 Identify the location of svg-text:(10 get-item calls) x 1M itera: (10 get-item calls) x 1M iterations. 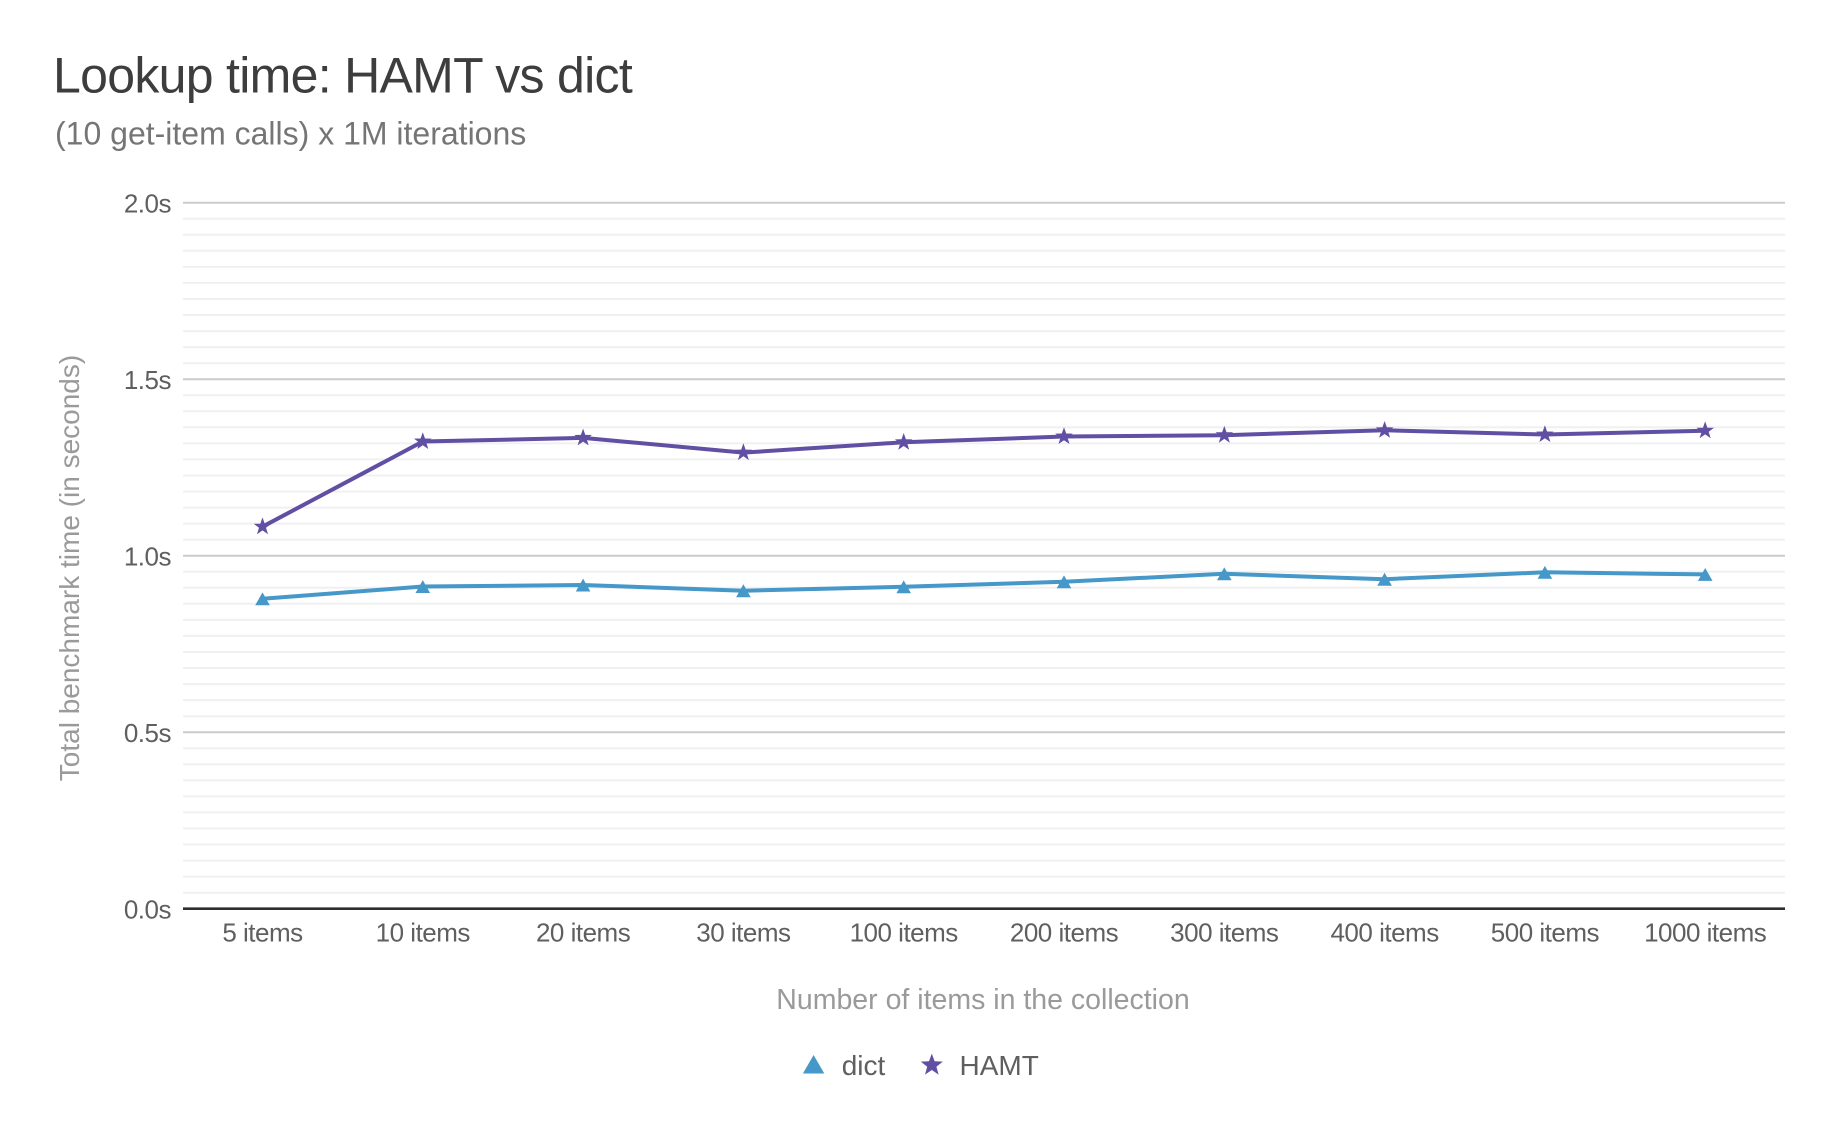
(290, 133).